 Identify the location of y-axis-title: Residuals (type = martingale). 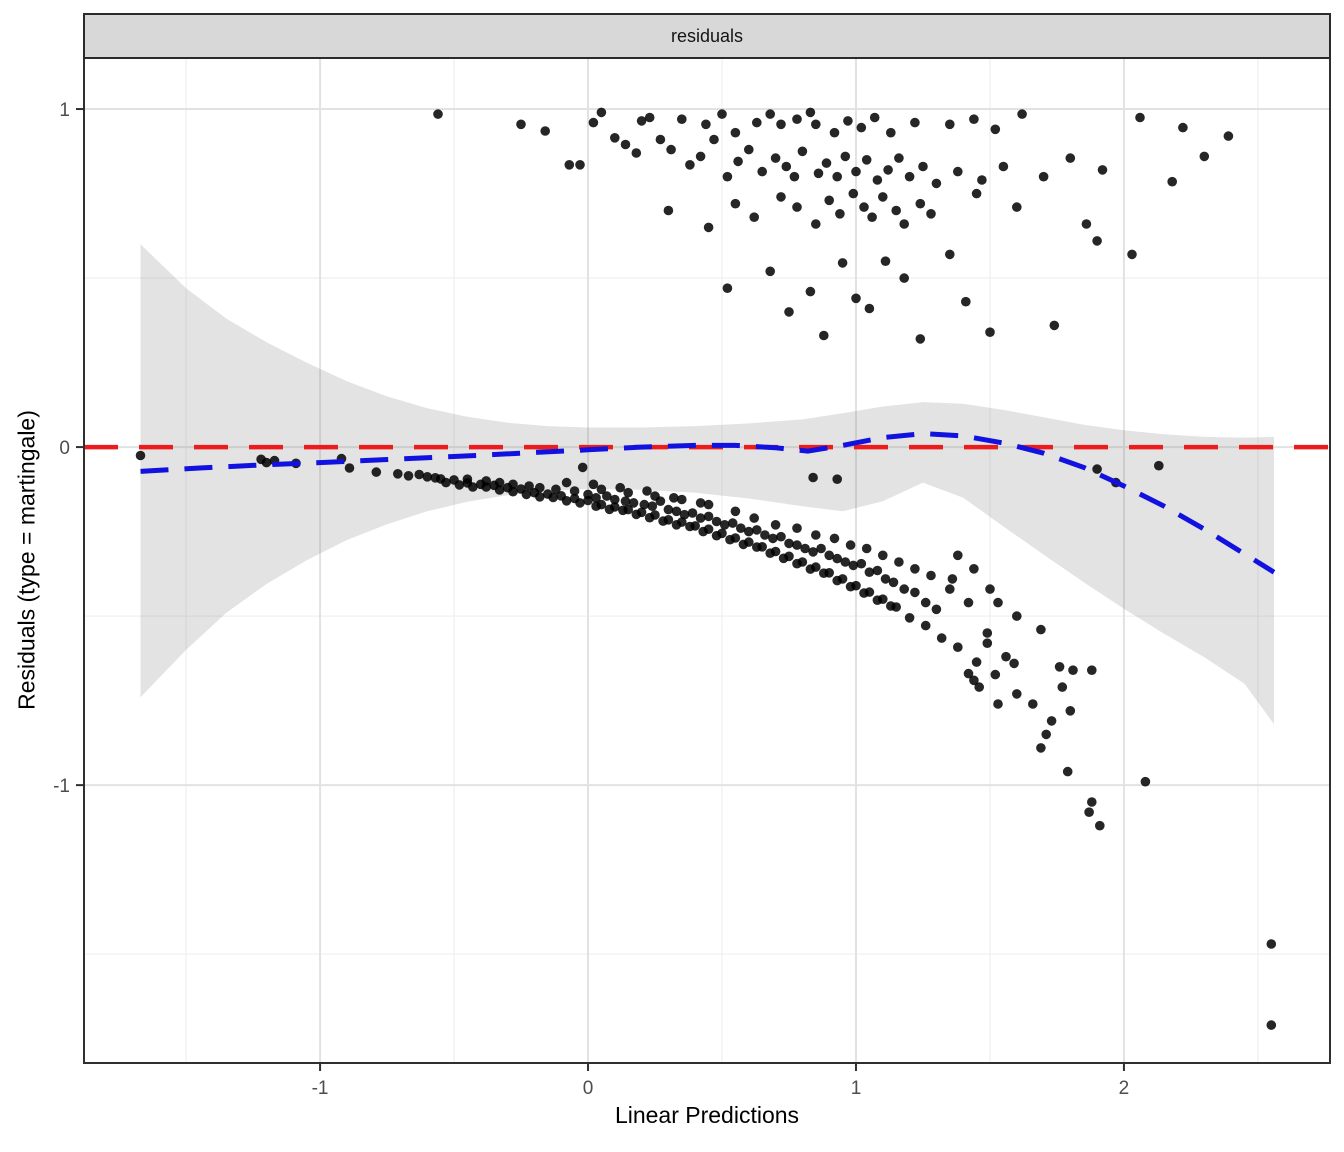
(26, 560).